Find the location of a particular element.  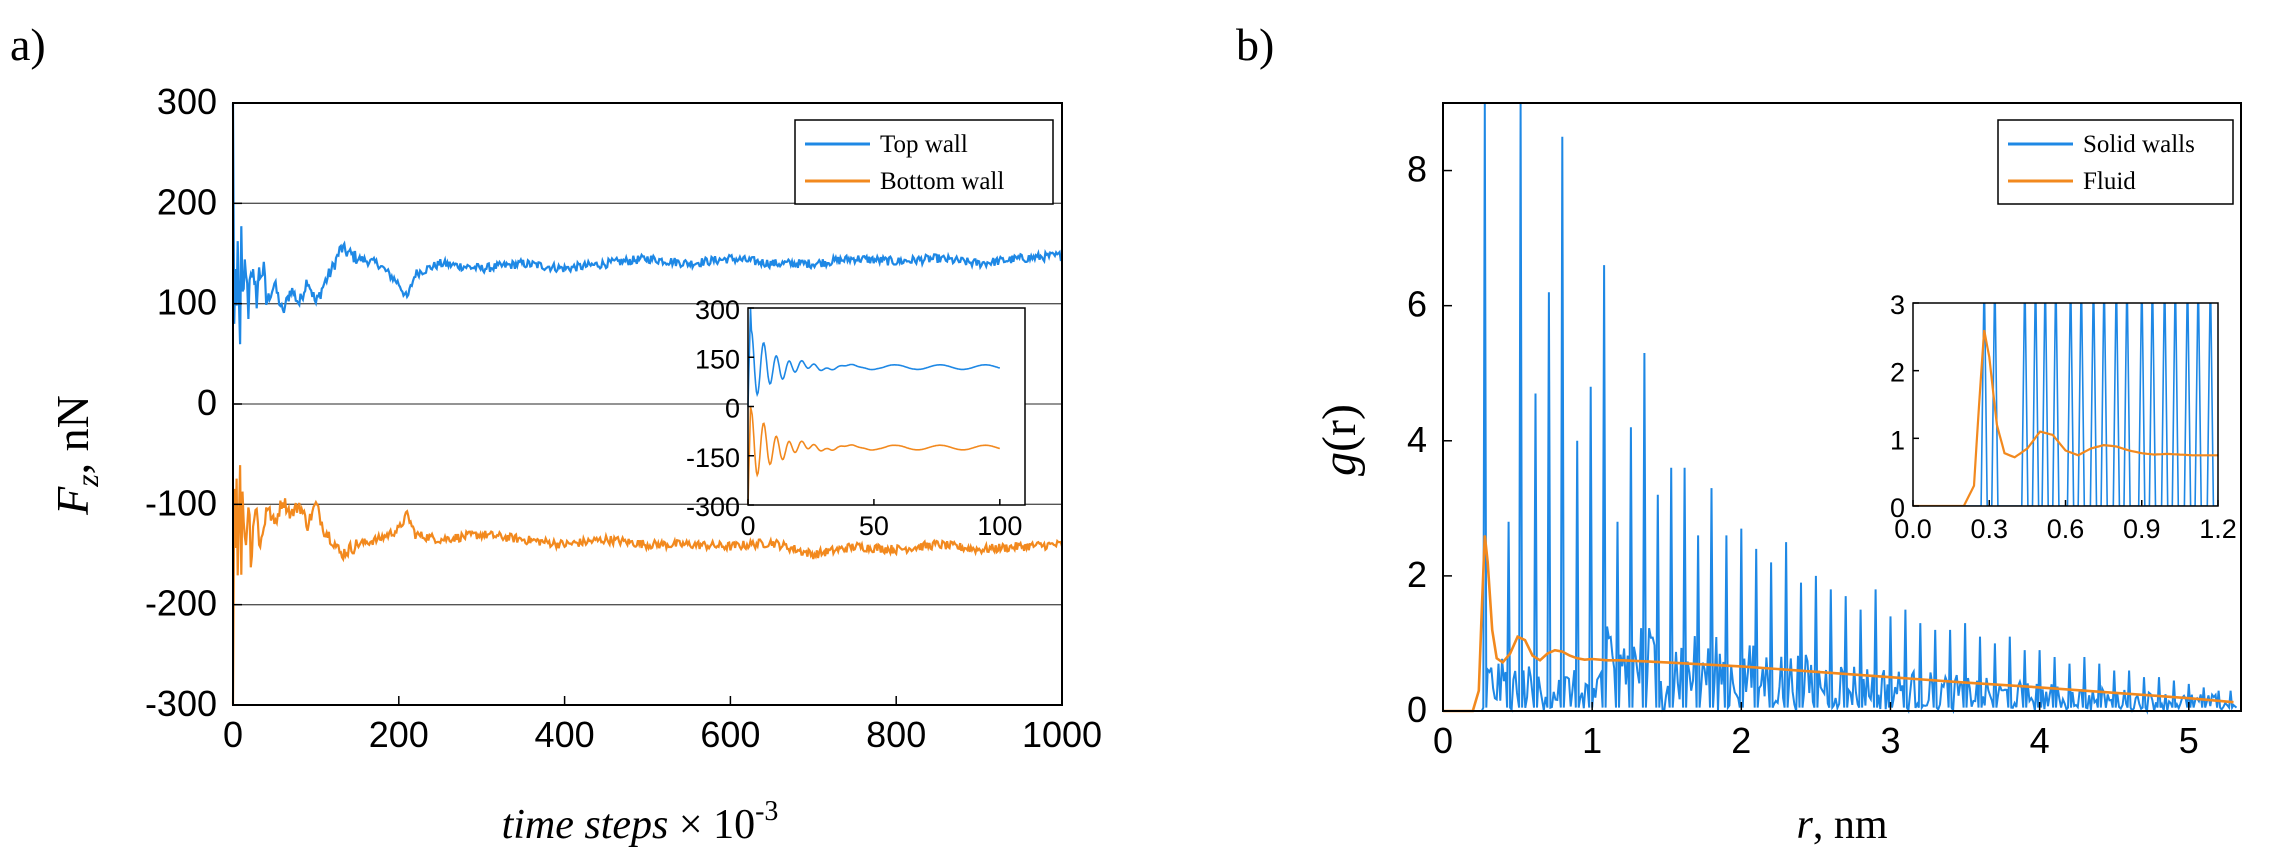

fluid-series-line is located at coordinates (1838, 624).